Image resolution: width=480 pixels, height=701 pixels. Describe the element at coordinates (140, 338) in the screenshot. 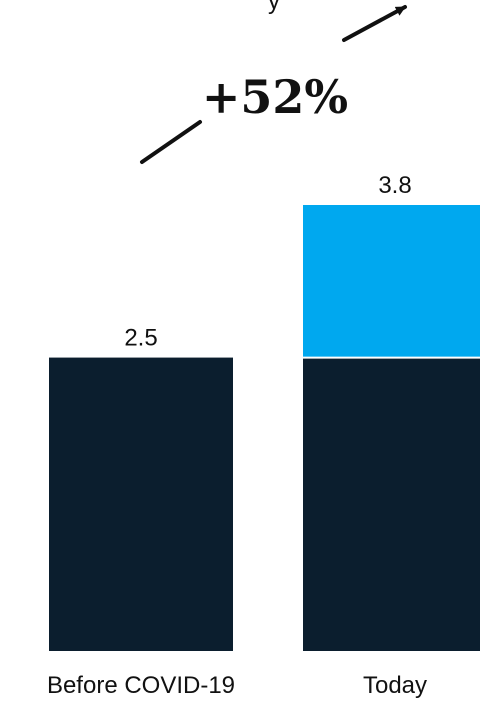

I see `bar-value-label-0: 2.5` at that location.